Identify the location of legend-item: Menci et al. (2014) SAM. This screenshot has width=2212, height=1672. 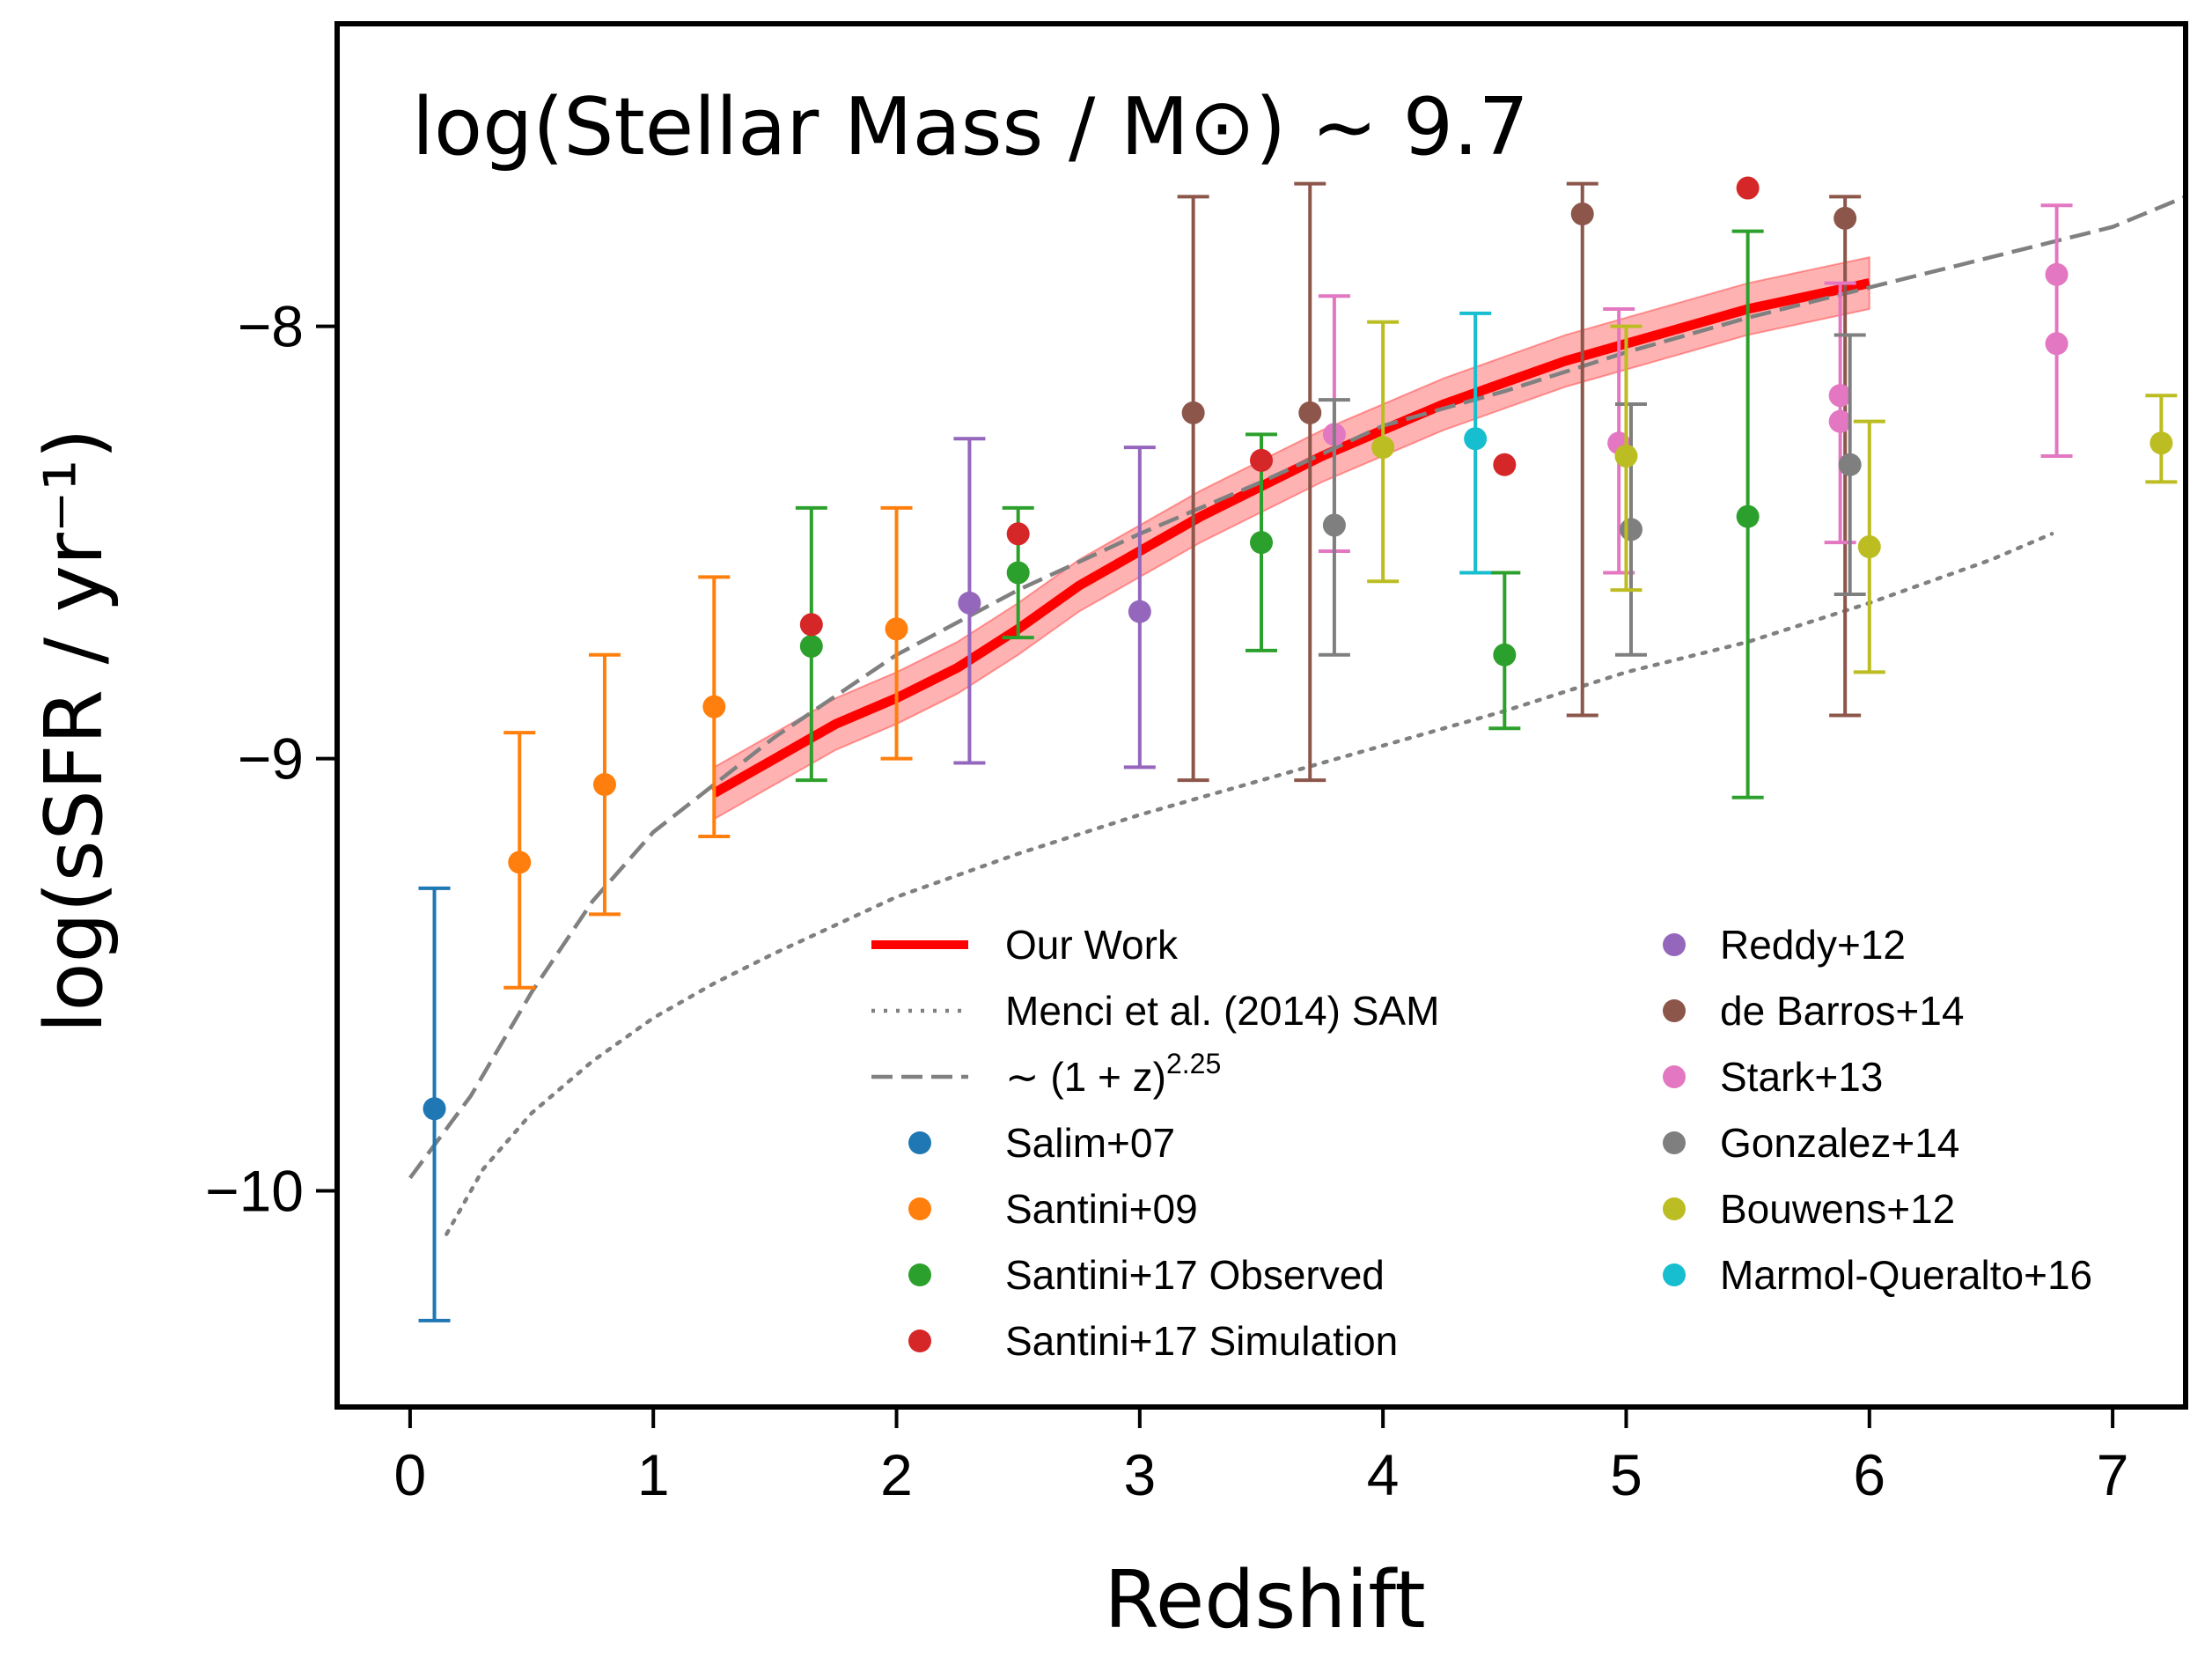
(1155, 1011).